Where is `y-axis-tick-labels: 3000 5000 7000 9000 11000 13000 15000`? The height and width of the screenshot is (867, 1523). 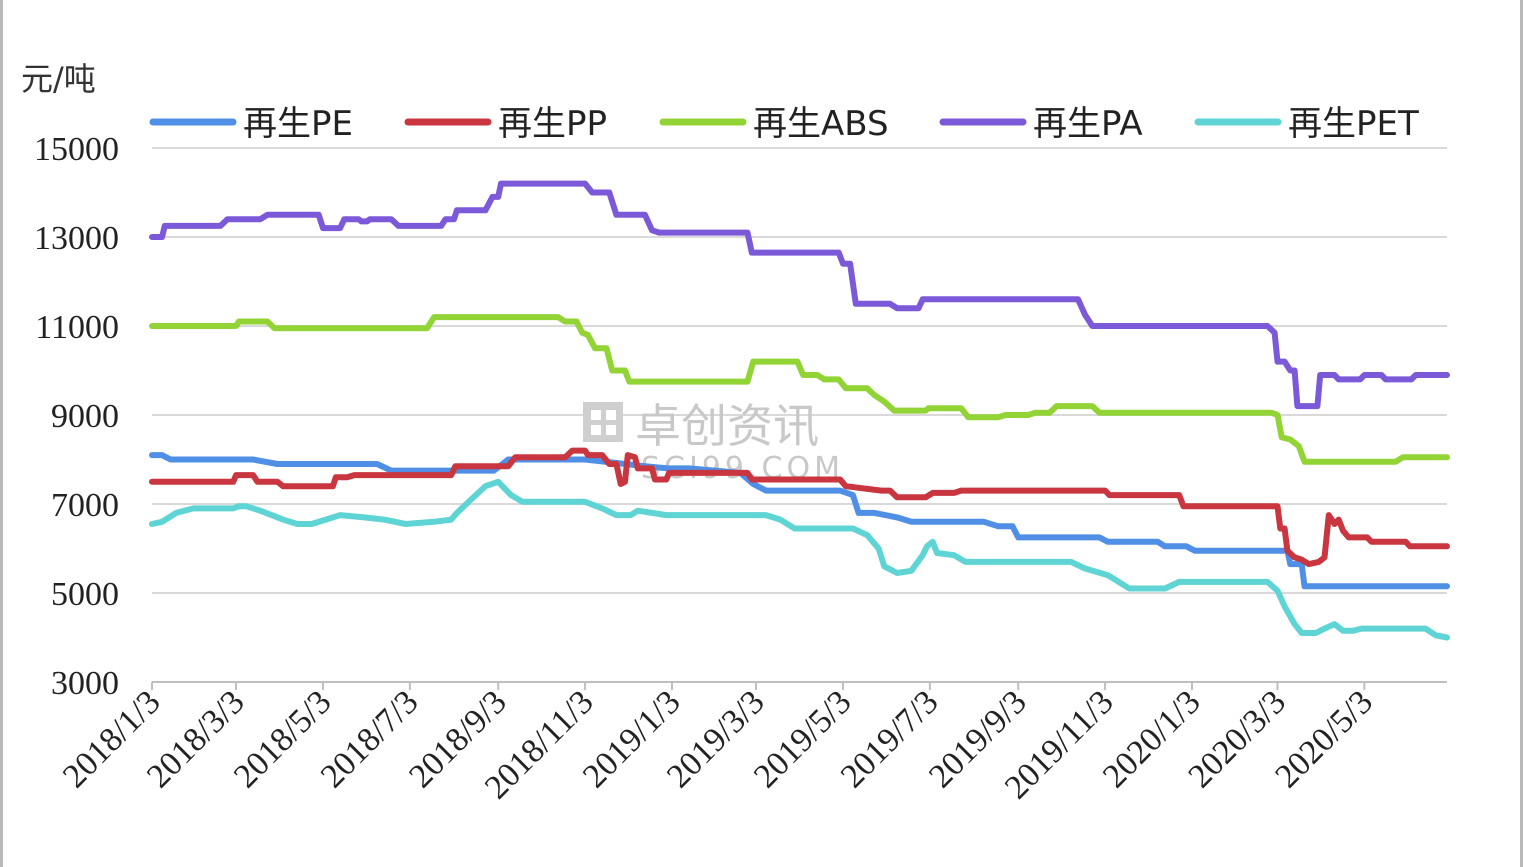
y-axis-tick-labels: 3000 5000 7000 9000 11000 13000 15000 is located at coordinates (76, 416).